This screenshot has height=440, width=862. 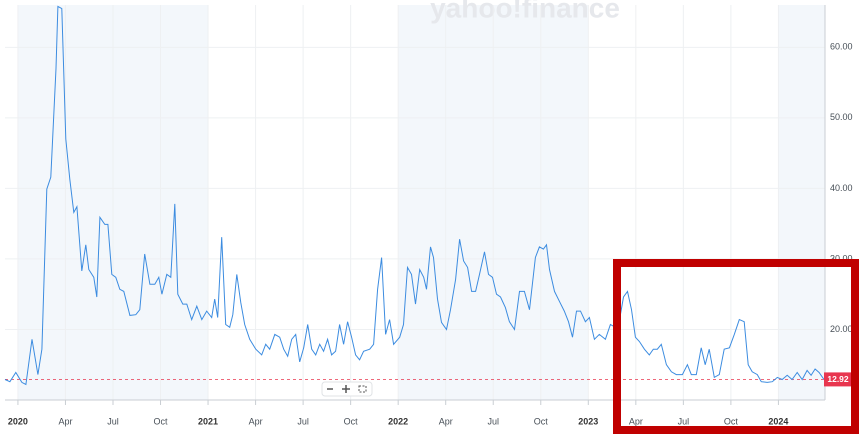 I want to click on x-tick-label: 2024, so click(x=778, y=421).